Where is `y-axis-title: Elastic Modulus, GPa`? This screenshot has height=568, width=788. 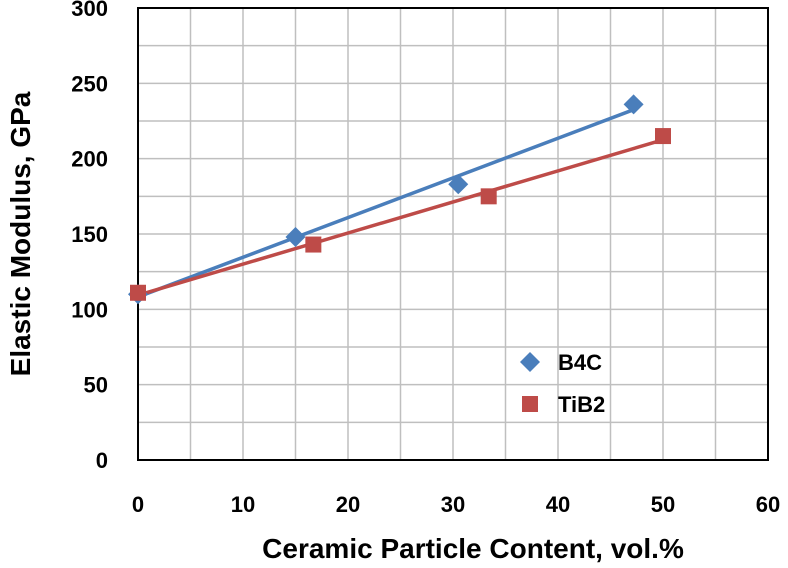 y-axis-title: Elastic Modulus, GPa is located at coordinates (20, 233).